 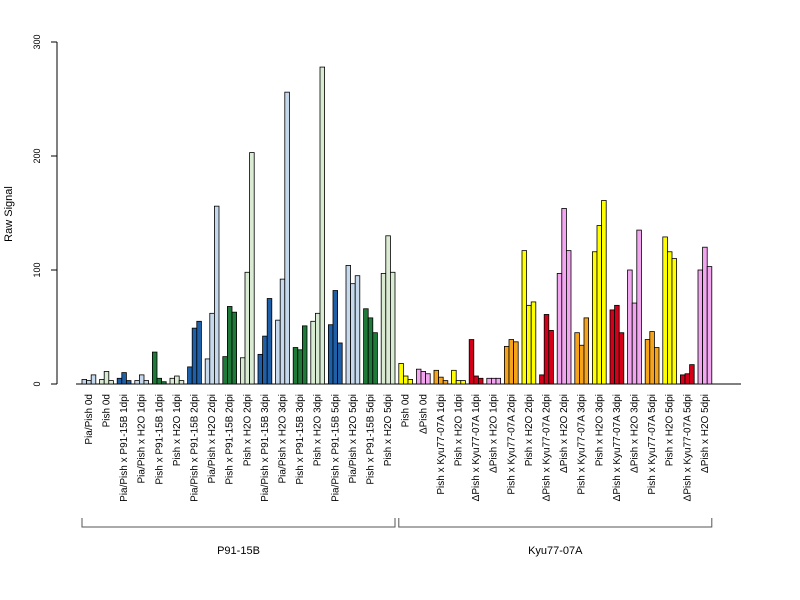 I want to click on x-tick-label: Pish x Kyu77-07A 5dpi, so click(x=652, y=444).